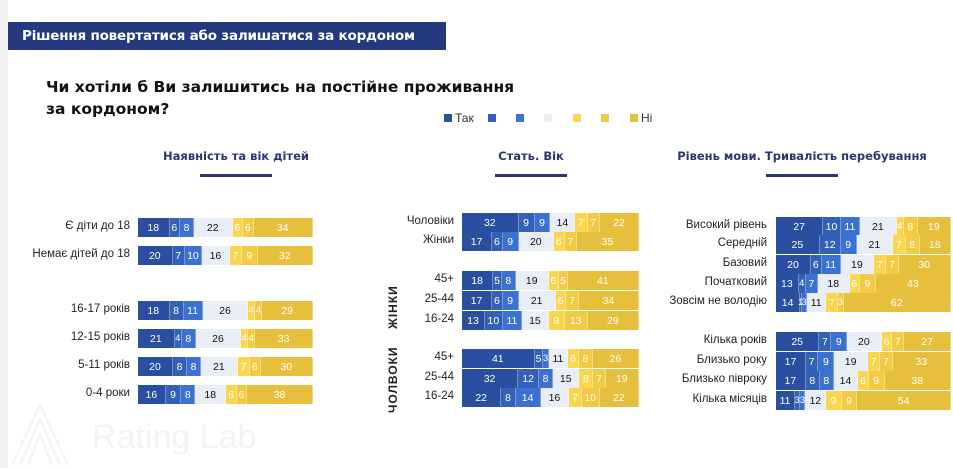 The width and height of the screenshot is (953, 468). Describe the element at coordinates (641, 118) in the screenshot. I see `legend-item: Ні` at that location.